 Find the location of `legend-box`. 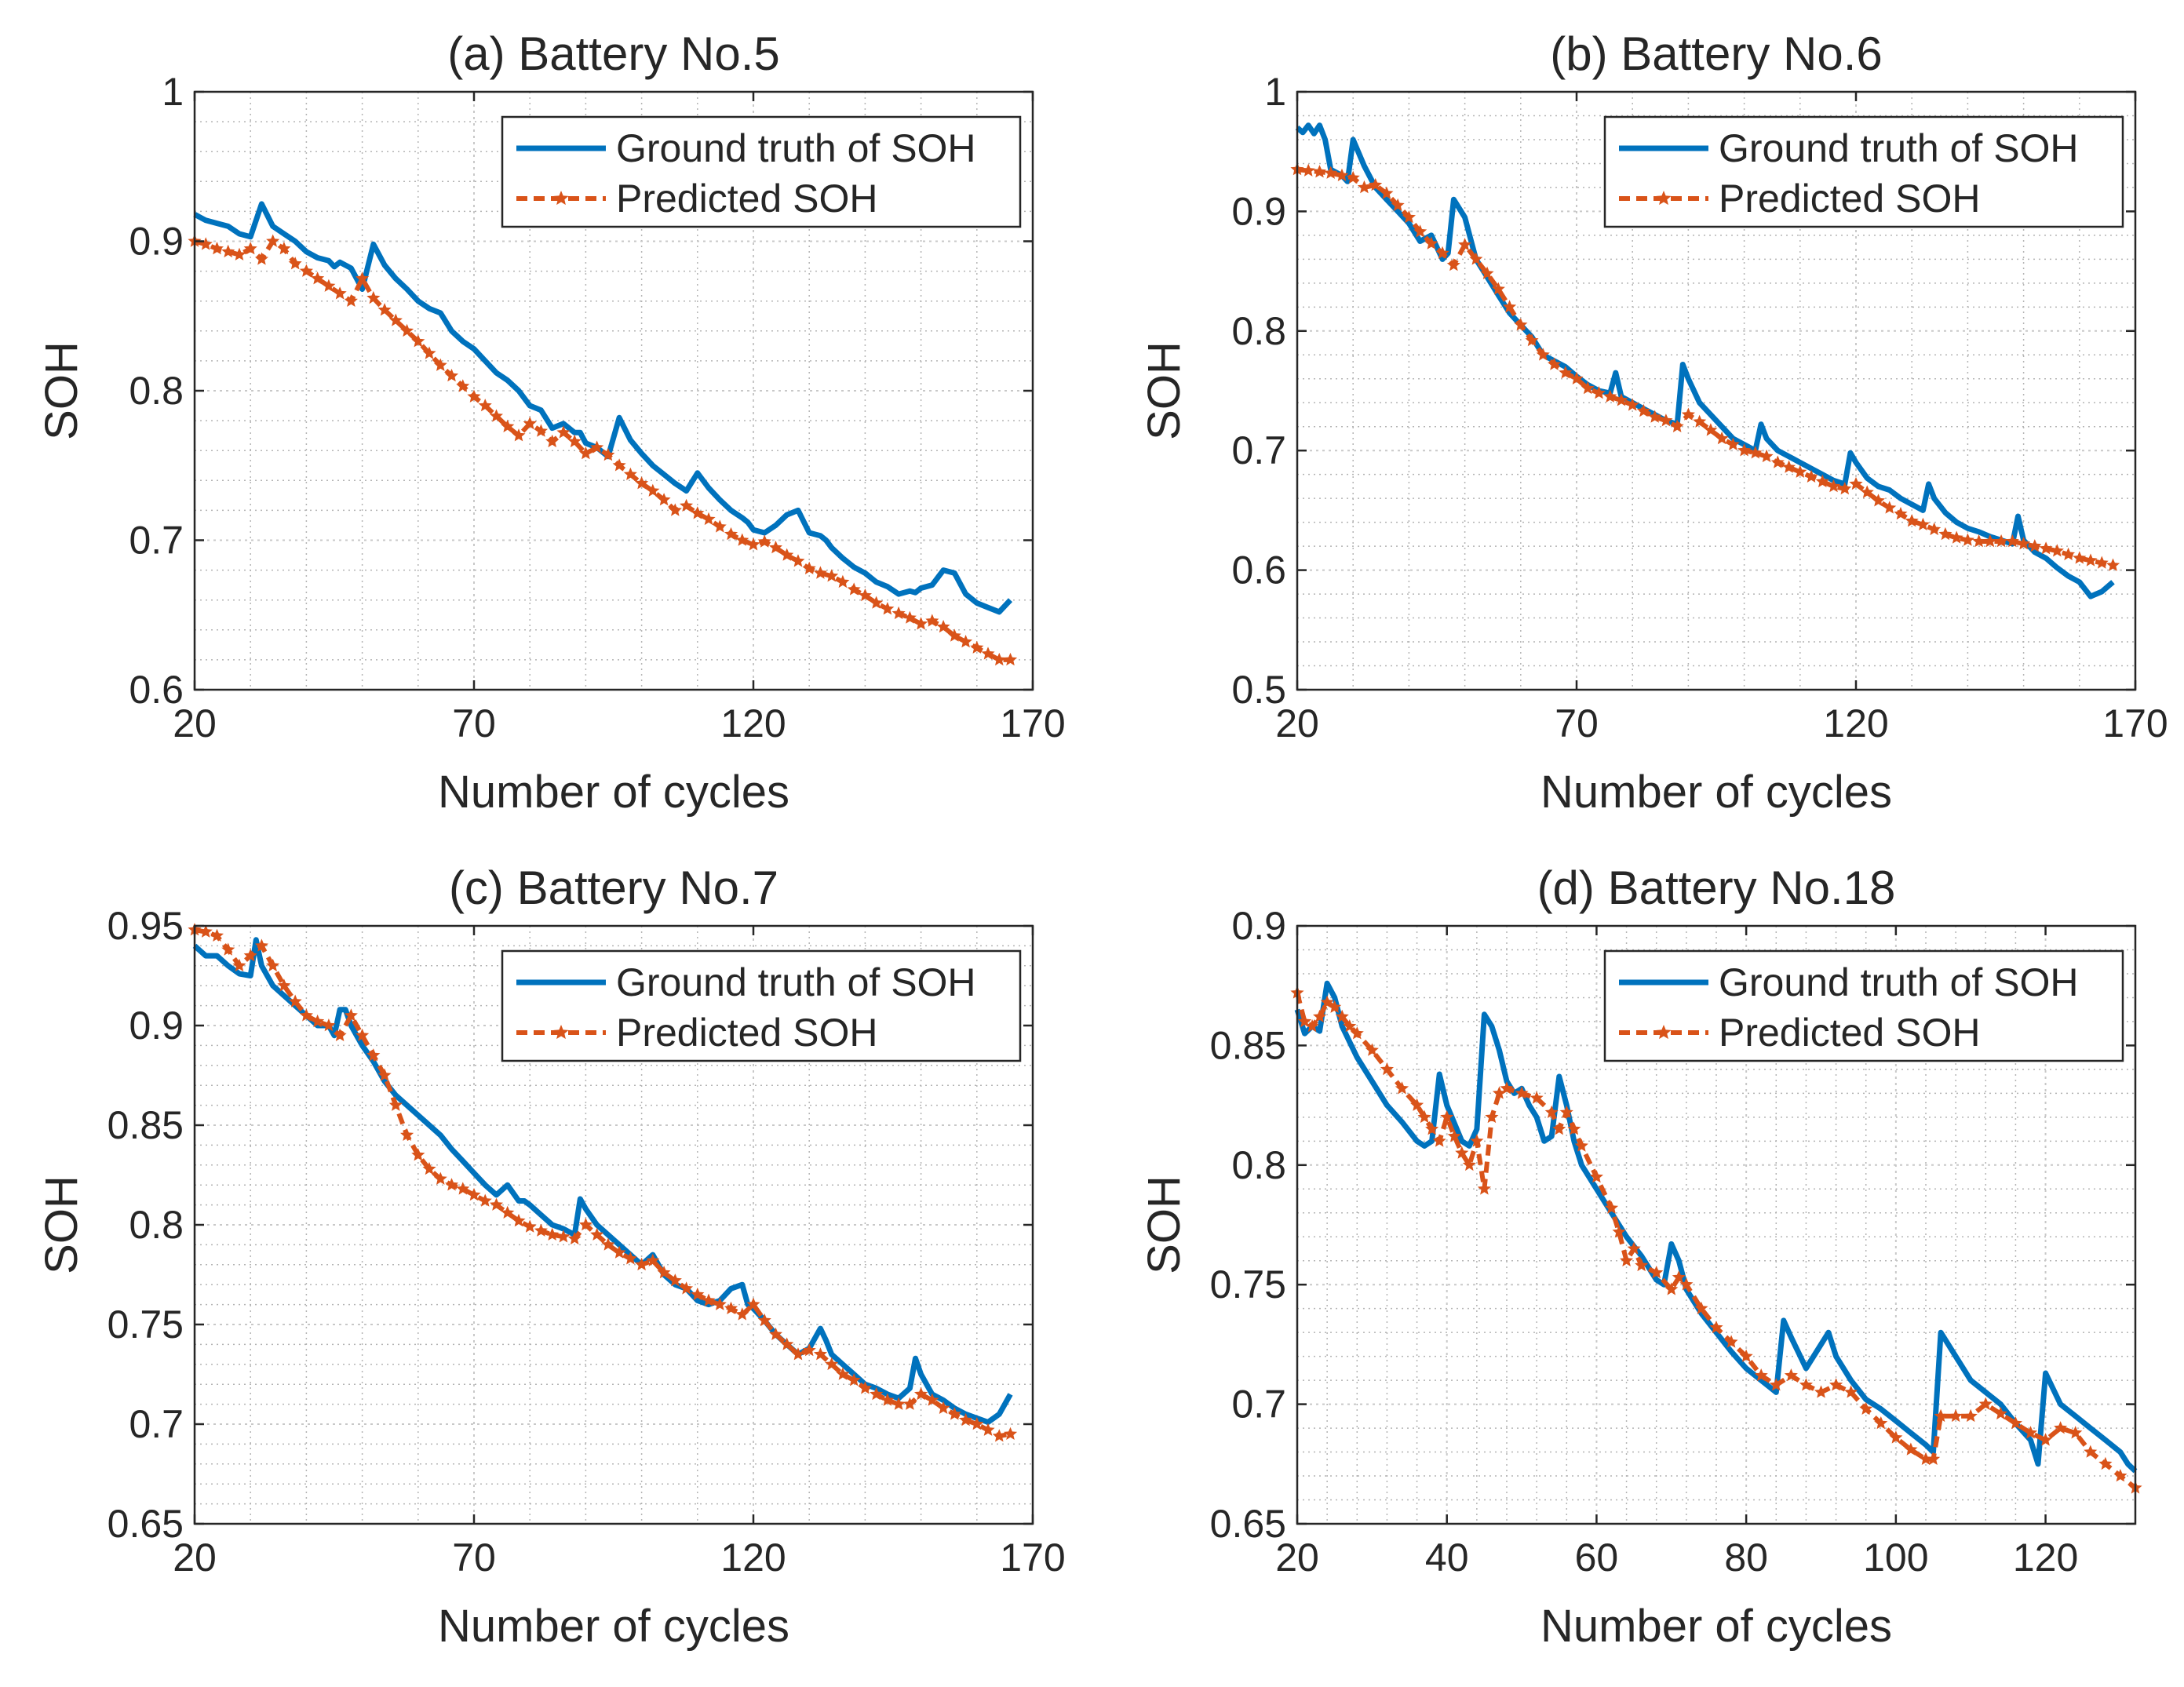

legend-box is located at coordinates (761, 1005).